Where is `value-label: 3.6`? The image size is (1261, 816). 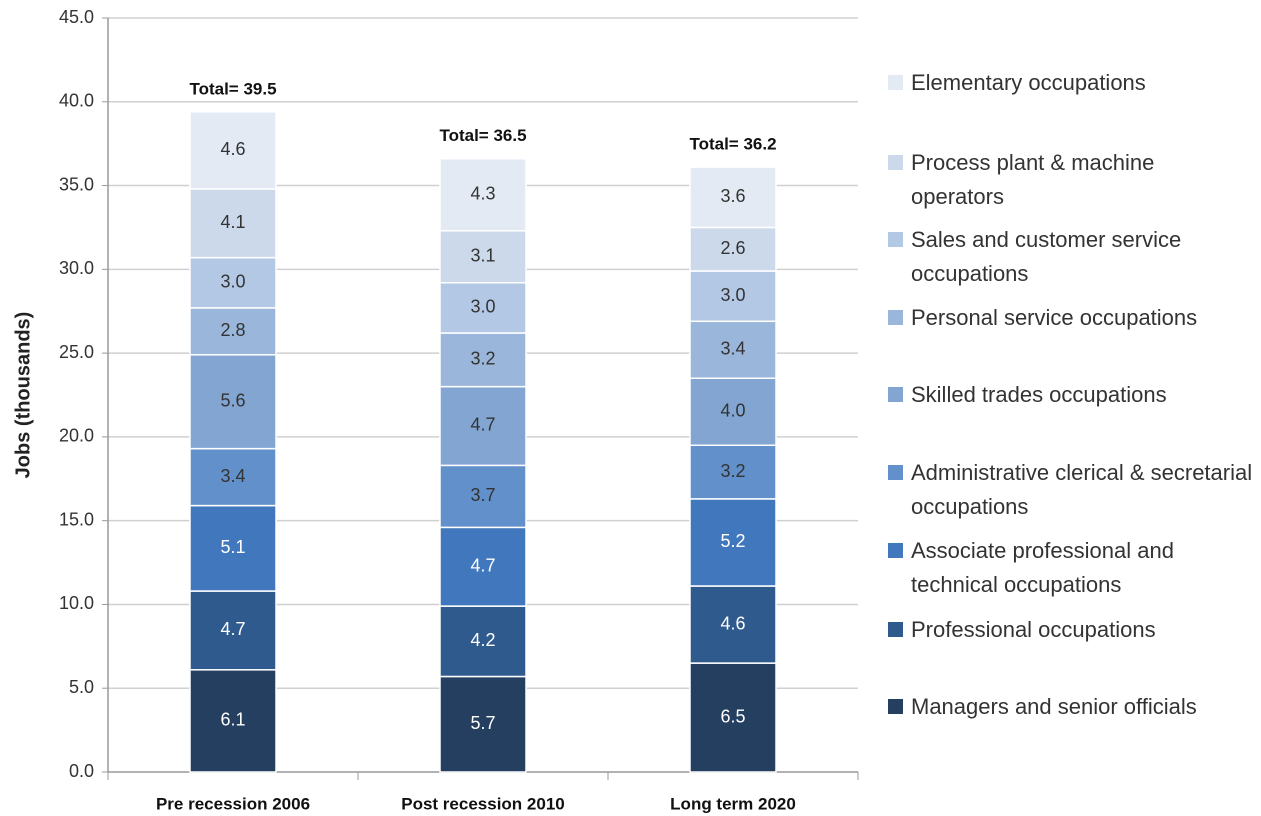
value-label: 3.6 is located at coordinates (732, 196).